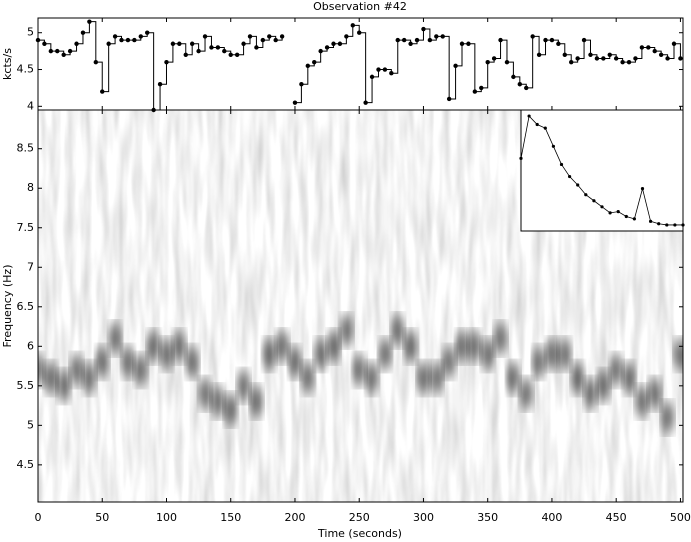 This screenshot has width=691, height=542. I want to click on y-tick-label: 6.5, so click(26, 306).